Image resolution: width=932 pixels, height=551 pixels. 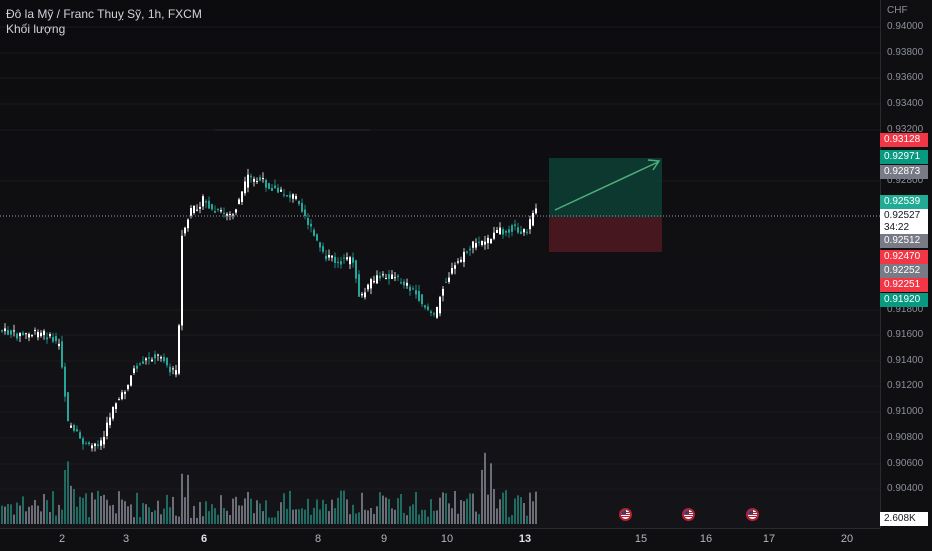 I want to click on time-axis: 2 3 6 8 9 10 13 15 16 17 20, so click(x=440, y=539).